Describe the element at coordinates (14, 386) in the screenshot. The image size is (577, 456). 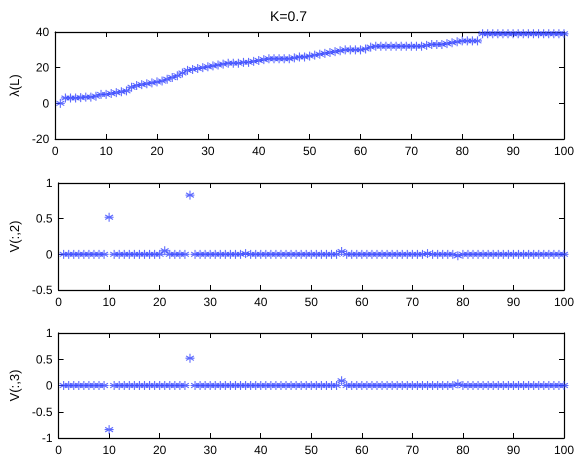
I see `y-axis-title: V(:,3)` at that location.